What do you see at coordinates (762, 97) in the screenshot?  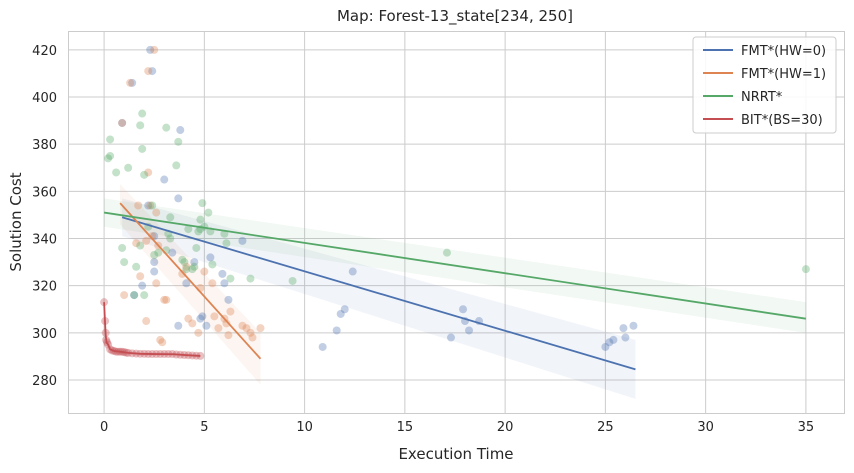 I see `legend-label-nrrt: NRRT*` at bounding box center [762, 97].